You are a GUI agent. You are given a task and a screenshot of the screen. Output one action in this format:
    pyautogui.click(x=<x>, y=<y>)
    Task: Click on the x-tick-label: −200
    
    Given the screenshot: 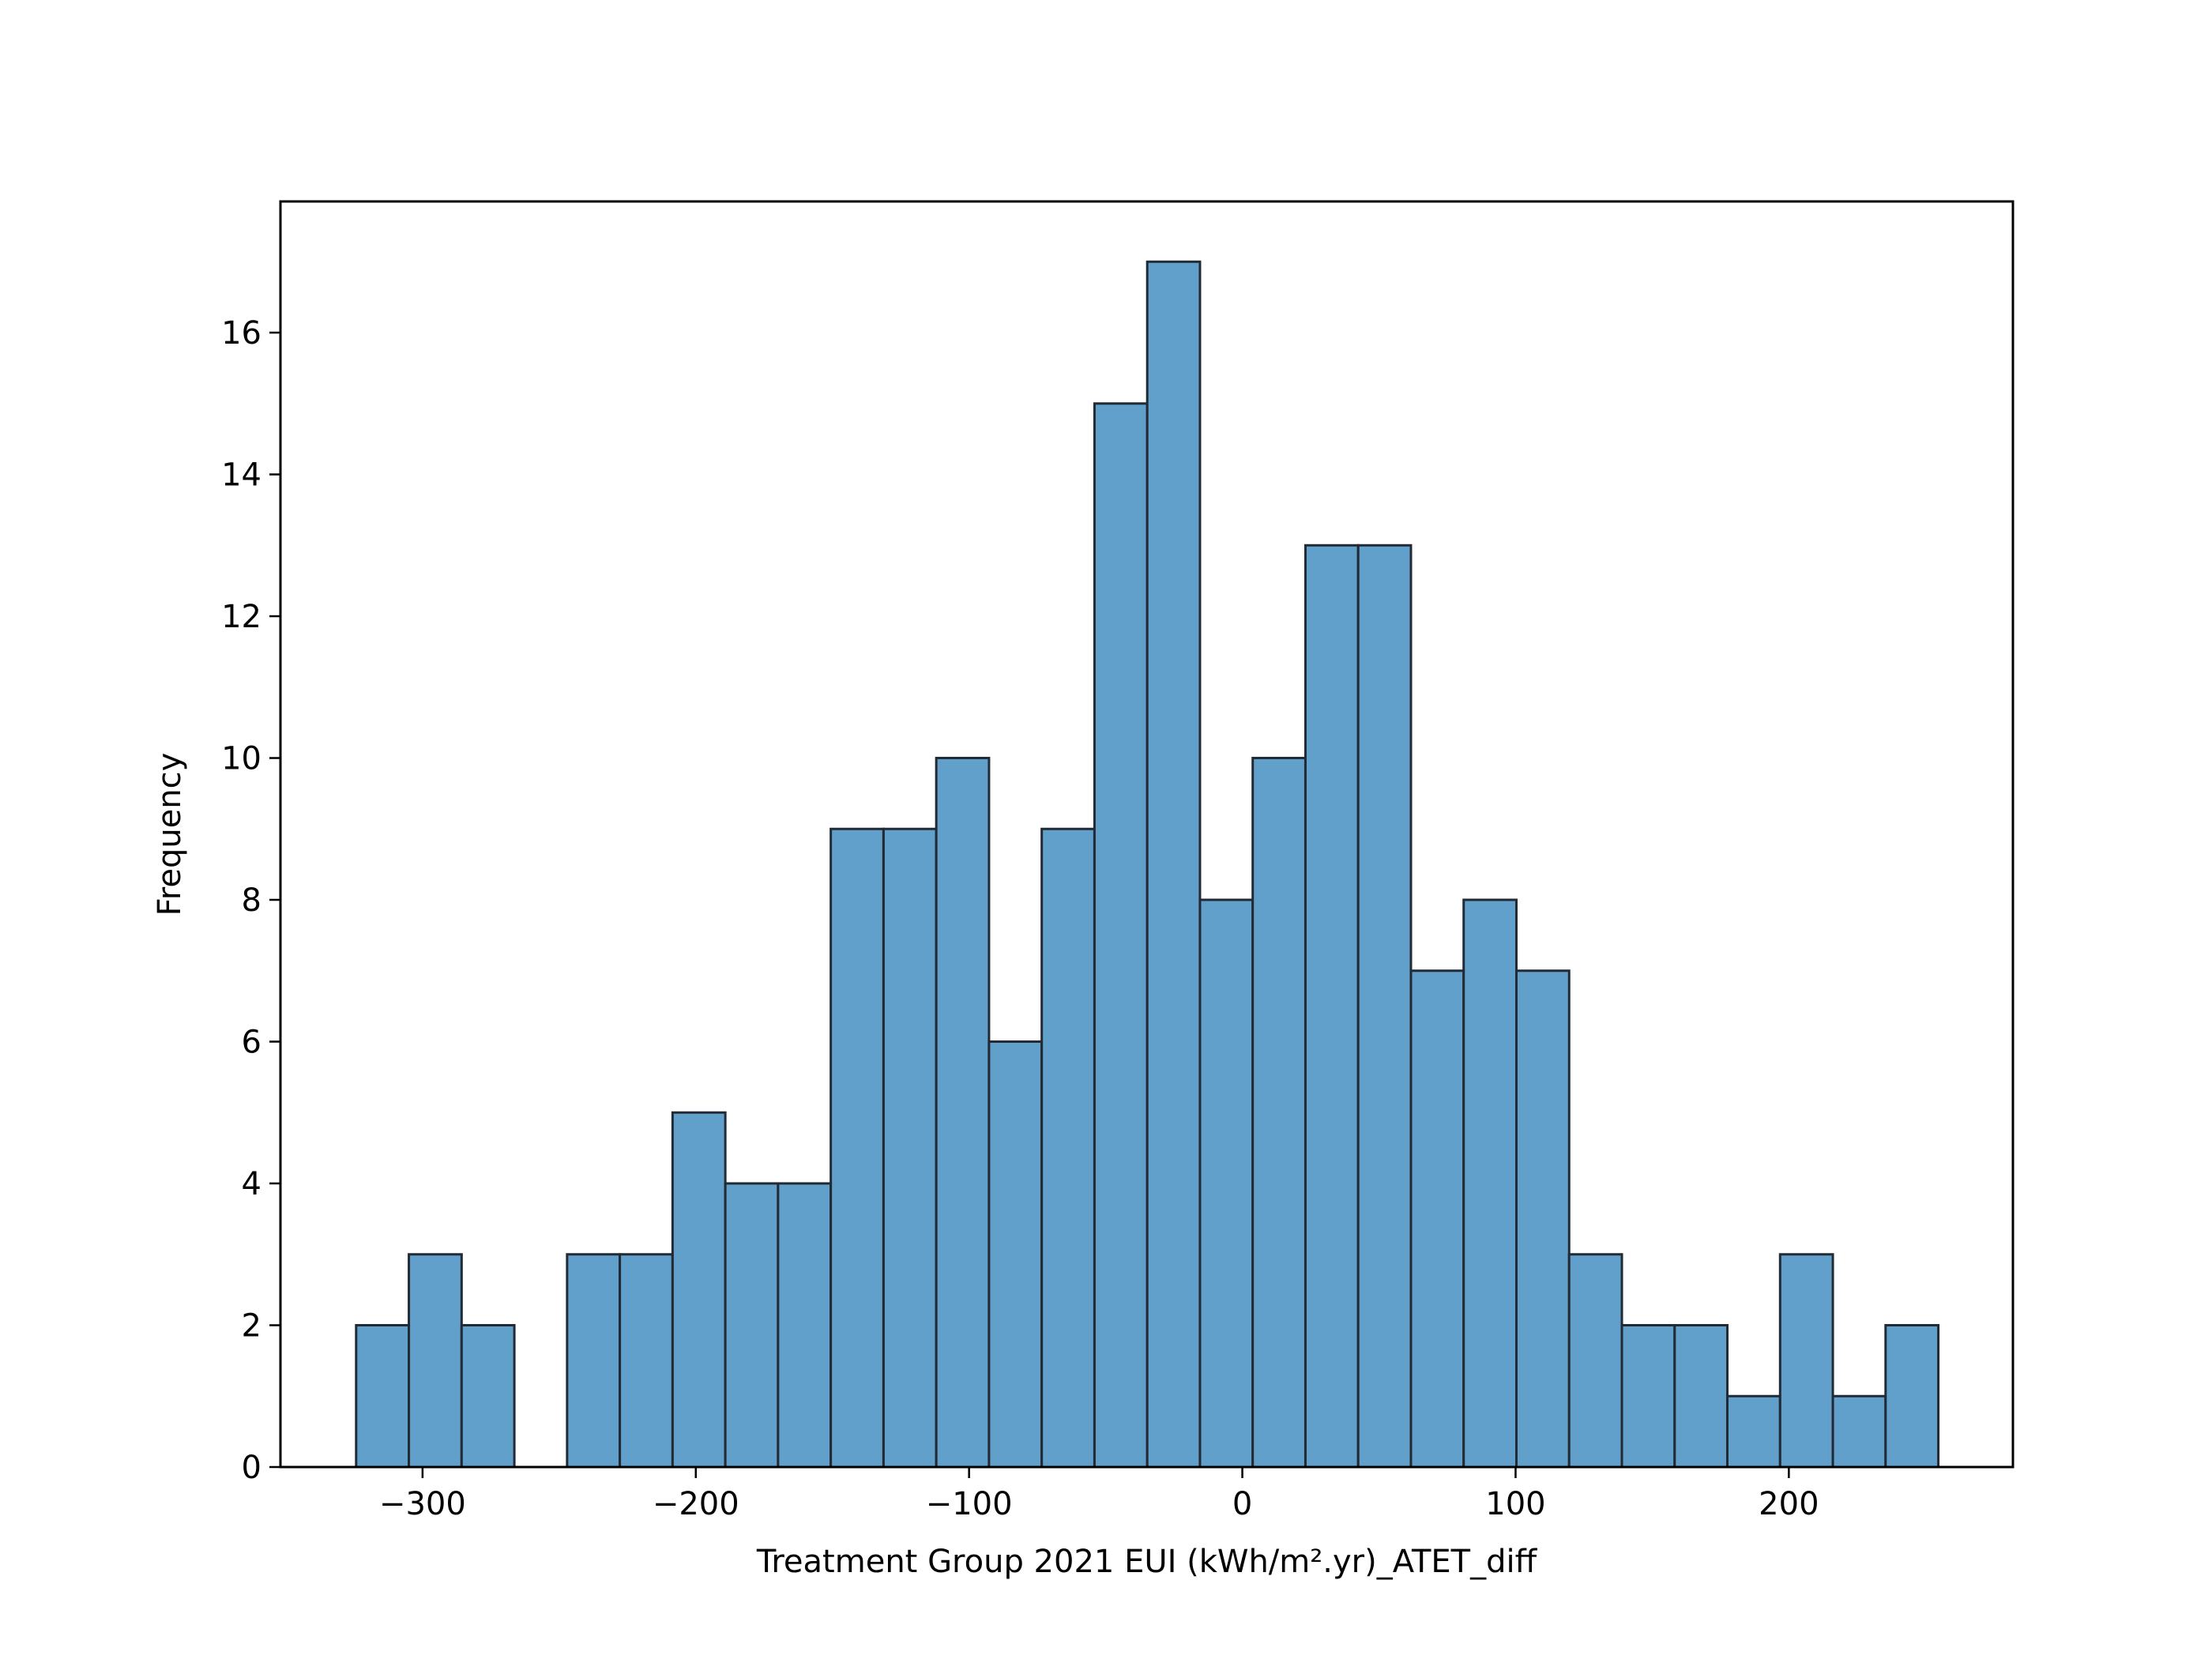 What is the action you would take?
    pyautogui.click(x=696, y=1504)
    